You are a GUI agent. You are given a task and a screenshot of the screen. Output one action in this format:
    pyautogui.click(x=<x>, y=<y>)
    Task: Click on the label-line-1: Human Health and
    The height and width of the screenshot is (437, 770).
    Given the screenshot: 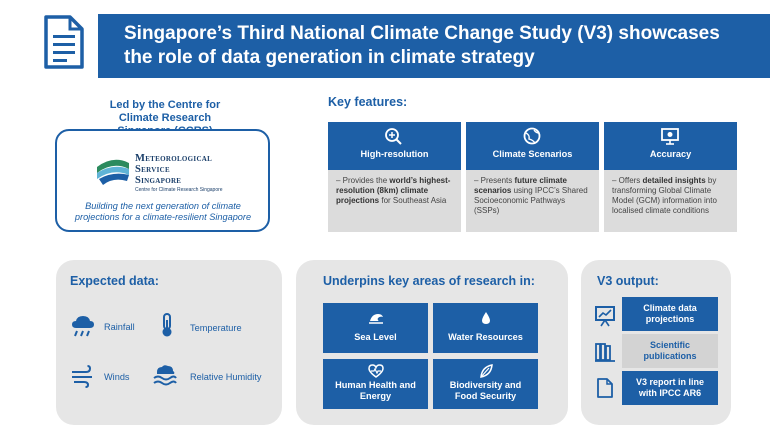 What is the action you would take?
    pyautogui.click(x=375, y=385)
    